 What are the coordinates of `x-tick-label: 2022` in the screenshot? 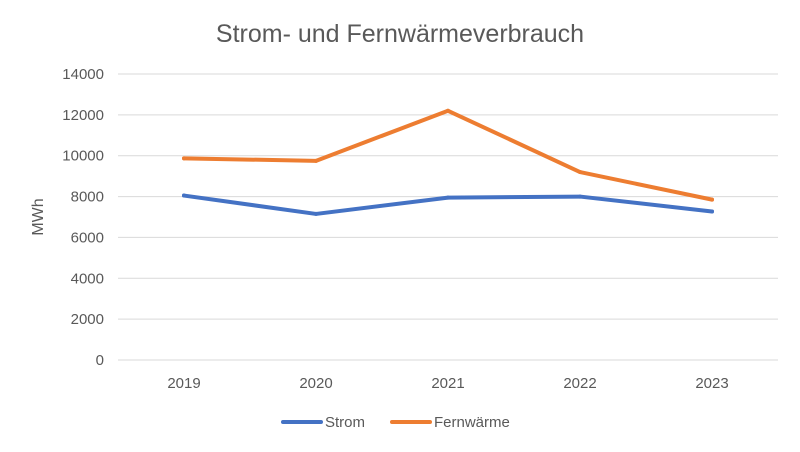 It's located at (579, 383).